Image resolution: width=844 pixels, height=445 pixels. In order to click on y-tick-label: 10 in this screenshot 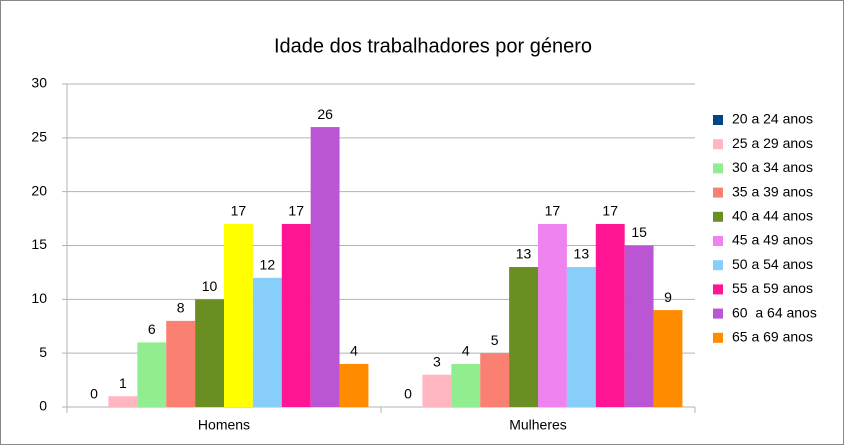, I will do `click(39, 298)`.